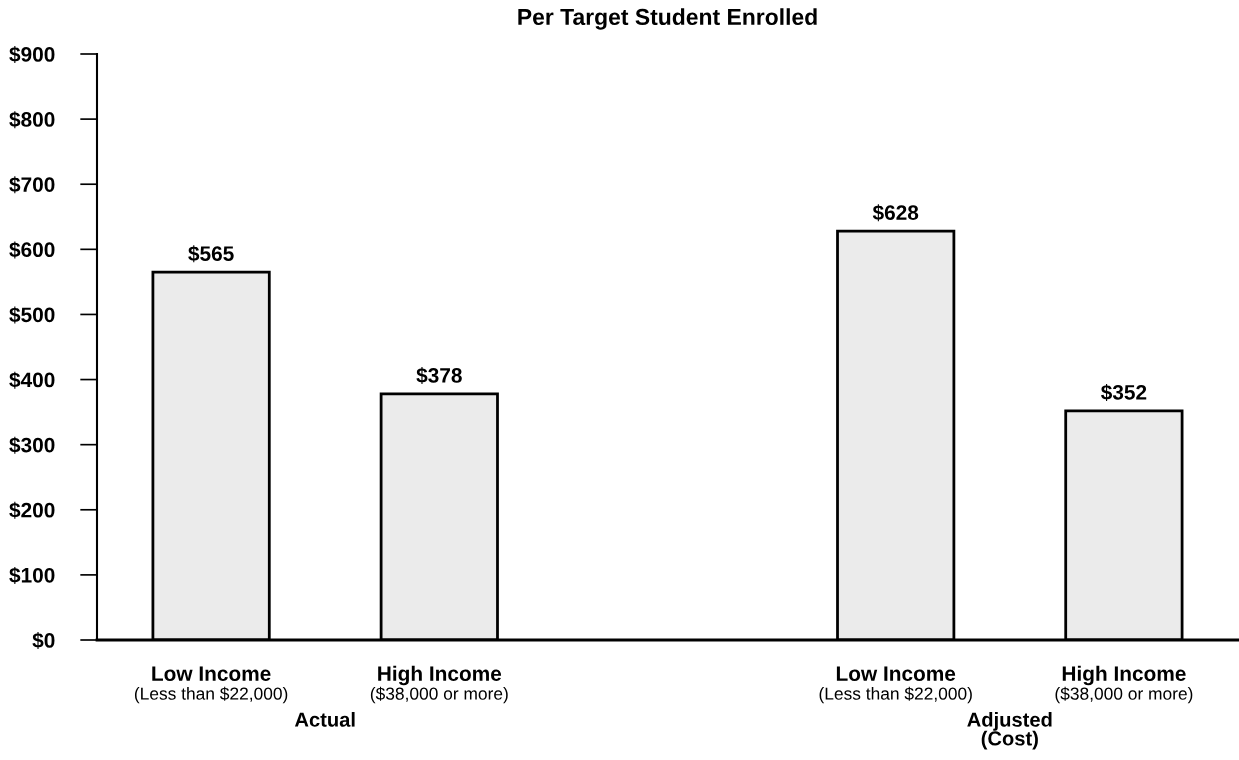 The width and height of the screenshot is (1239, 760). I want to click on data-label: $565, so click(211, 254).